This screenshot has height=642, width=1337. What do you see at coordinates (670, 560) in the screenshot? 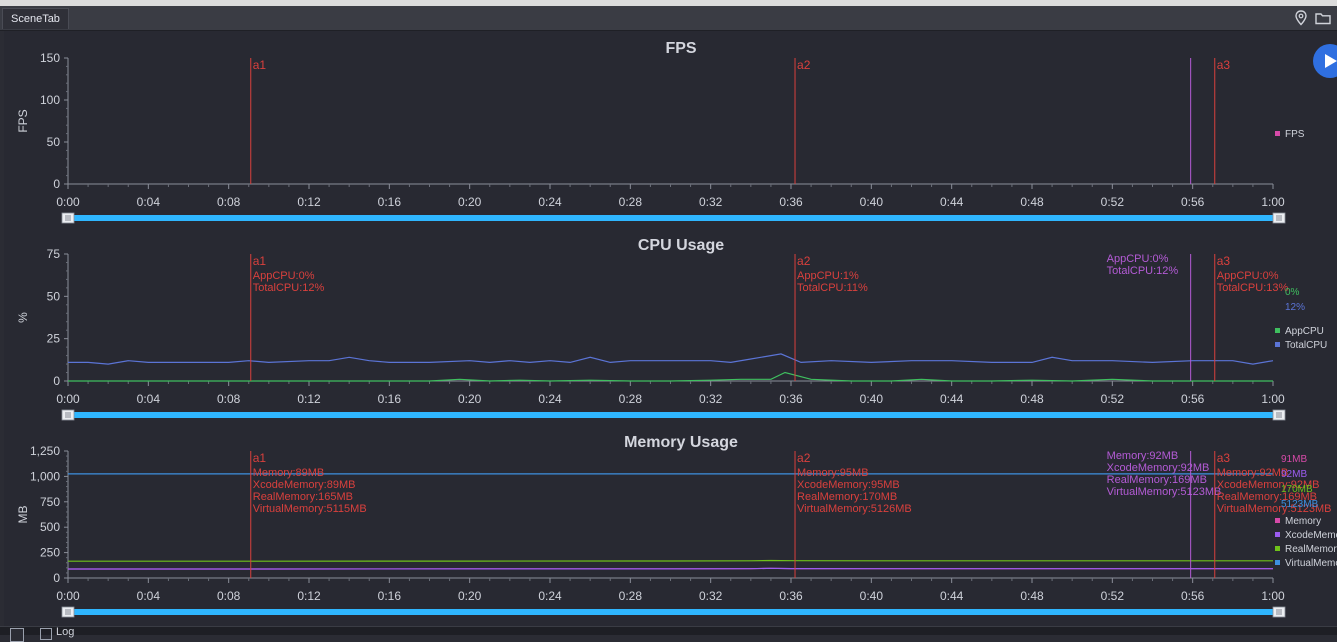
I see `series-line-realmemory` at bounding box center [670, 560].